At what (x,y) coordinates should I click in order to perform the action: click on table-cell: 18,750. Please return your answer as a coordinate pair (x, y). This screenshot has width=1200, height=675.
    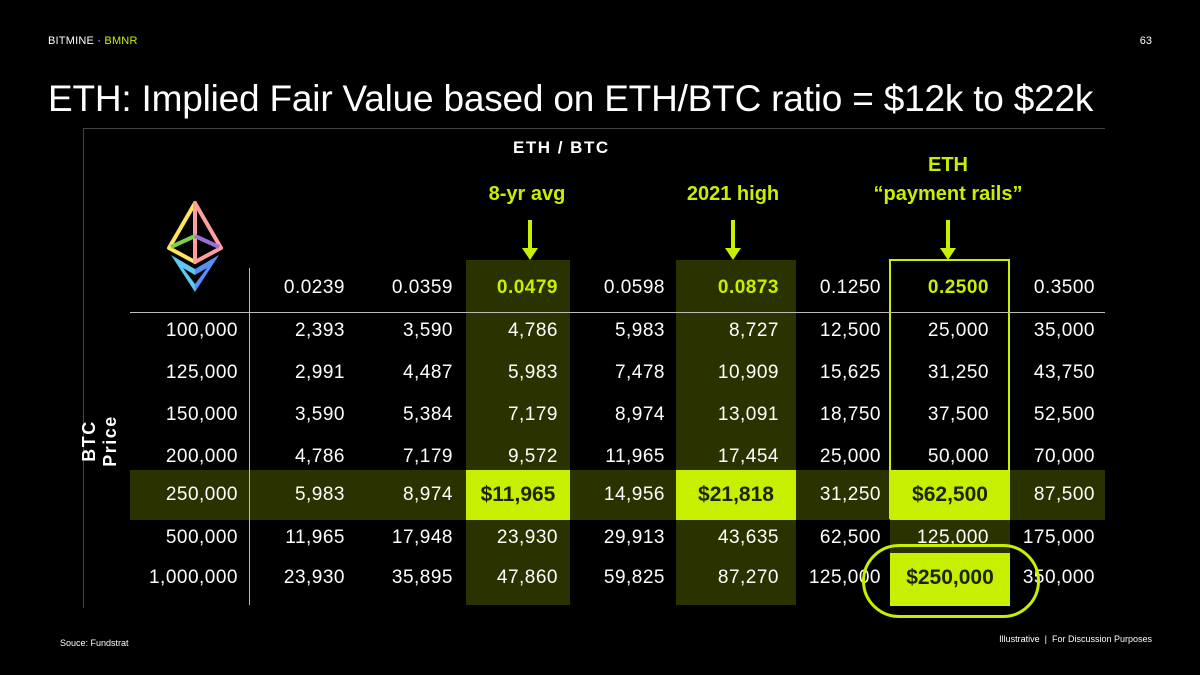
    Looking at the image, I should click on (850, 414).